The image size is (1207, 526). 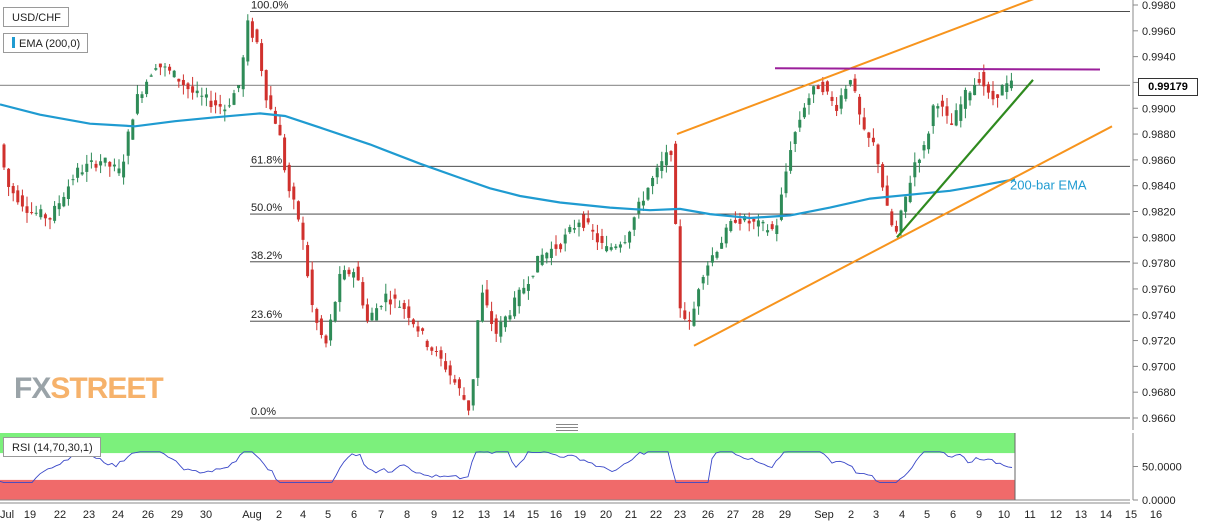 What do you see at coordinates (851, 515) in the screenshot?
I see `time-tick-label: 2` at bounding box center [851, 515].